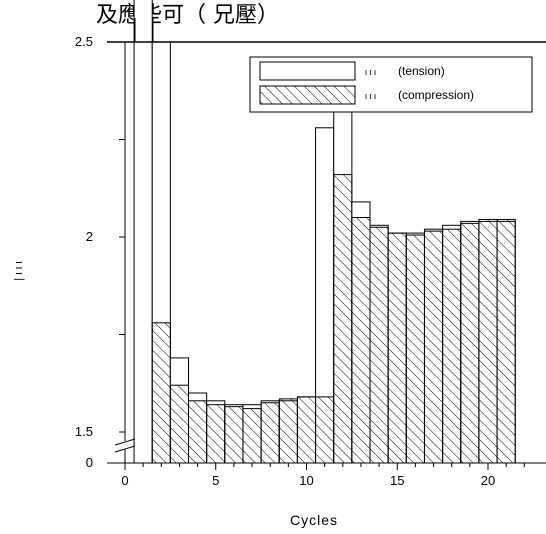  What do you see at coordinates (436, 95) in the screenshot?
I see `legend-label: (compression)` at bounding box center [436, 95].